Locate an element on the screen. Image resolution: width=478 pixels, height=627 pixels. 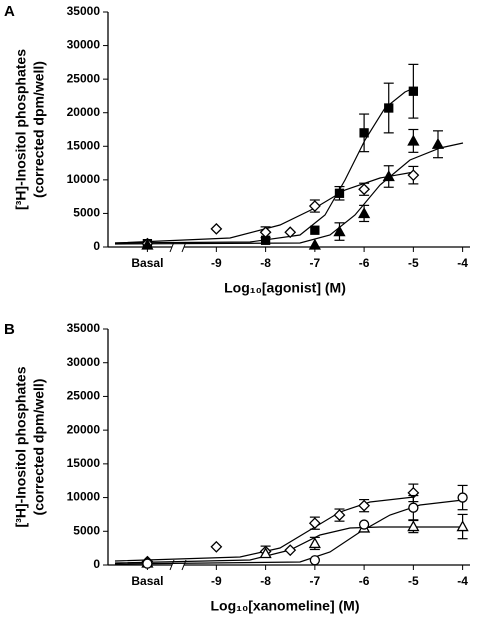
x-axis-label: Log₁₀[agonist] (M) is located at coordinates (285, 288).